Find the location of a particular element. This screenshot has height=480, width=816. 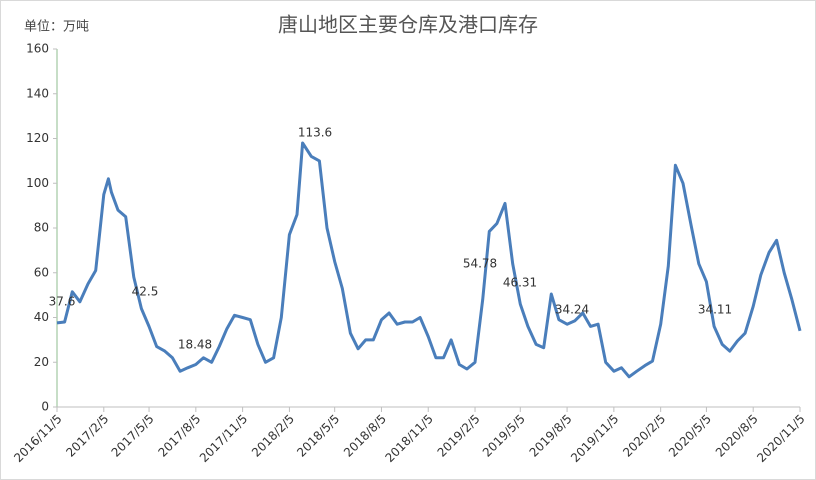

chart-title: 唐山地区主要仓库及港口库存 is located at coordinates (408, 25).